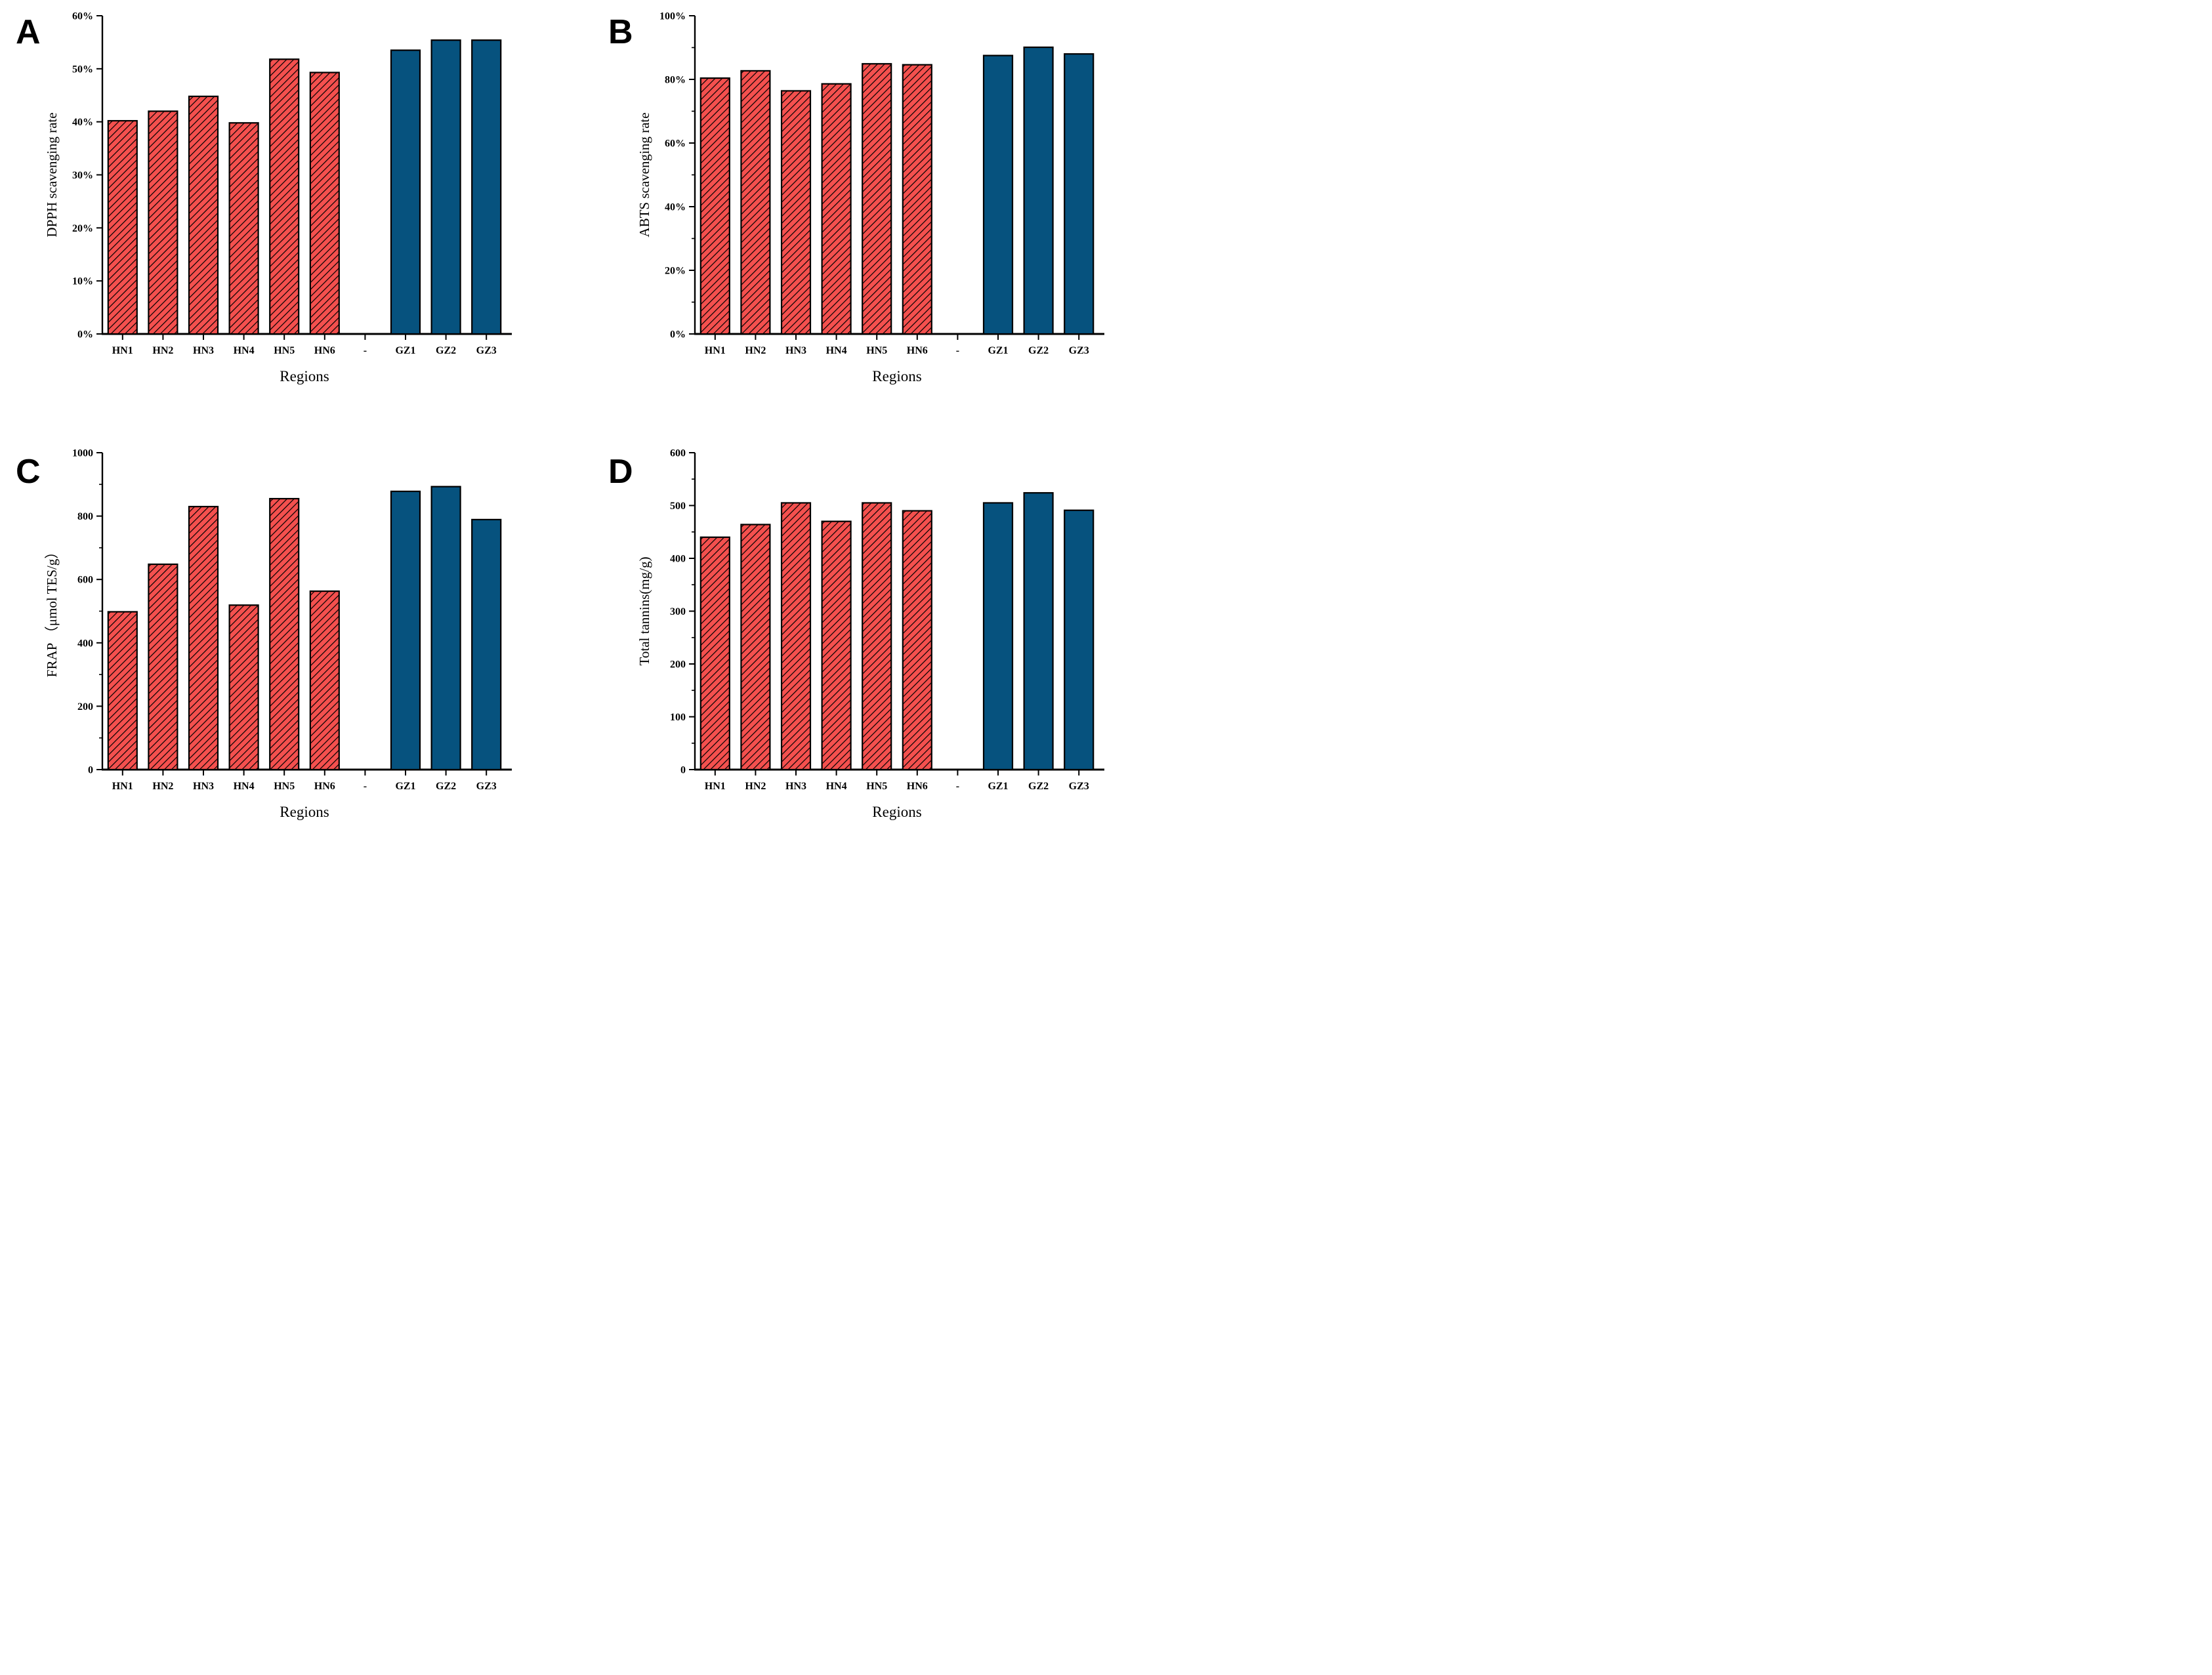 The width and height of the screenshot is (2212, 1675). I want to click on y-tick-label: 800, so click(85, 516).